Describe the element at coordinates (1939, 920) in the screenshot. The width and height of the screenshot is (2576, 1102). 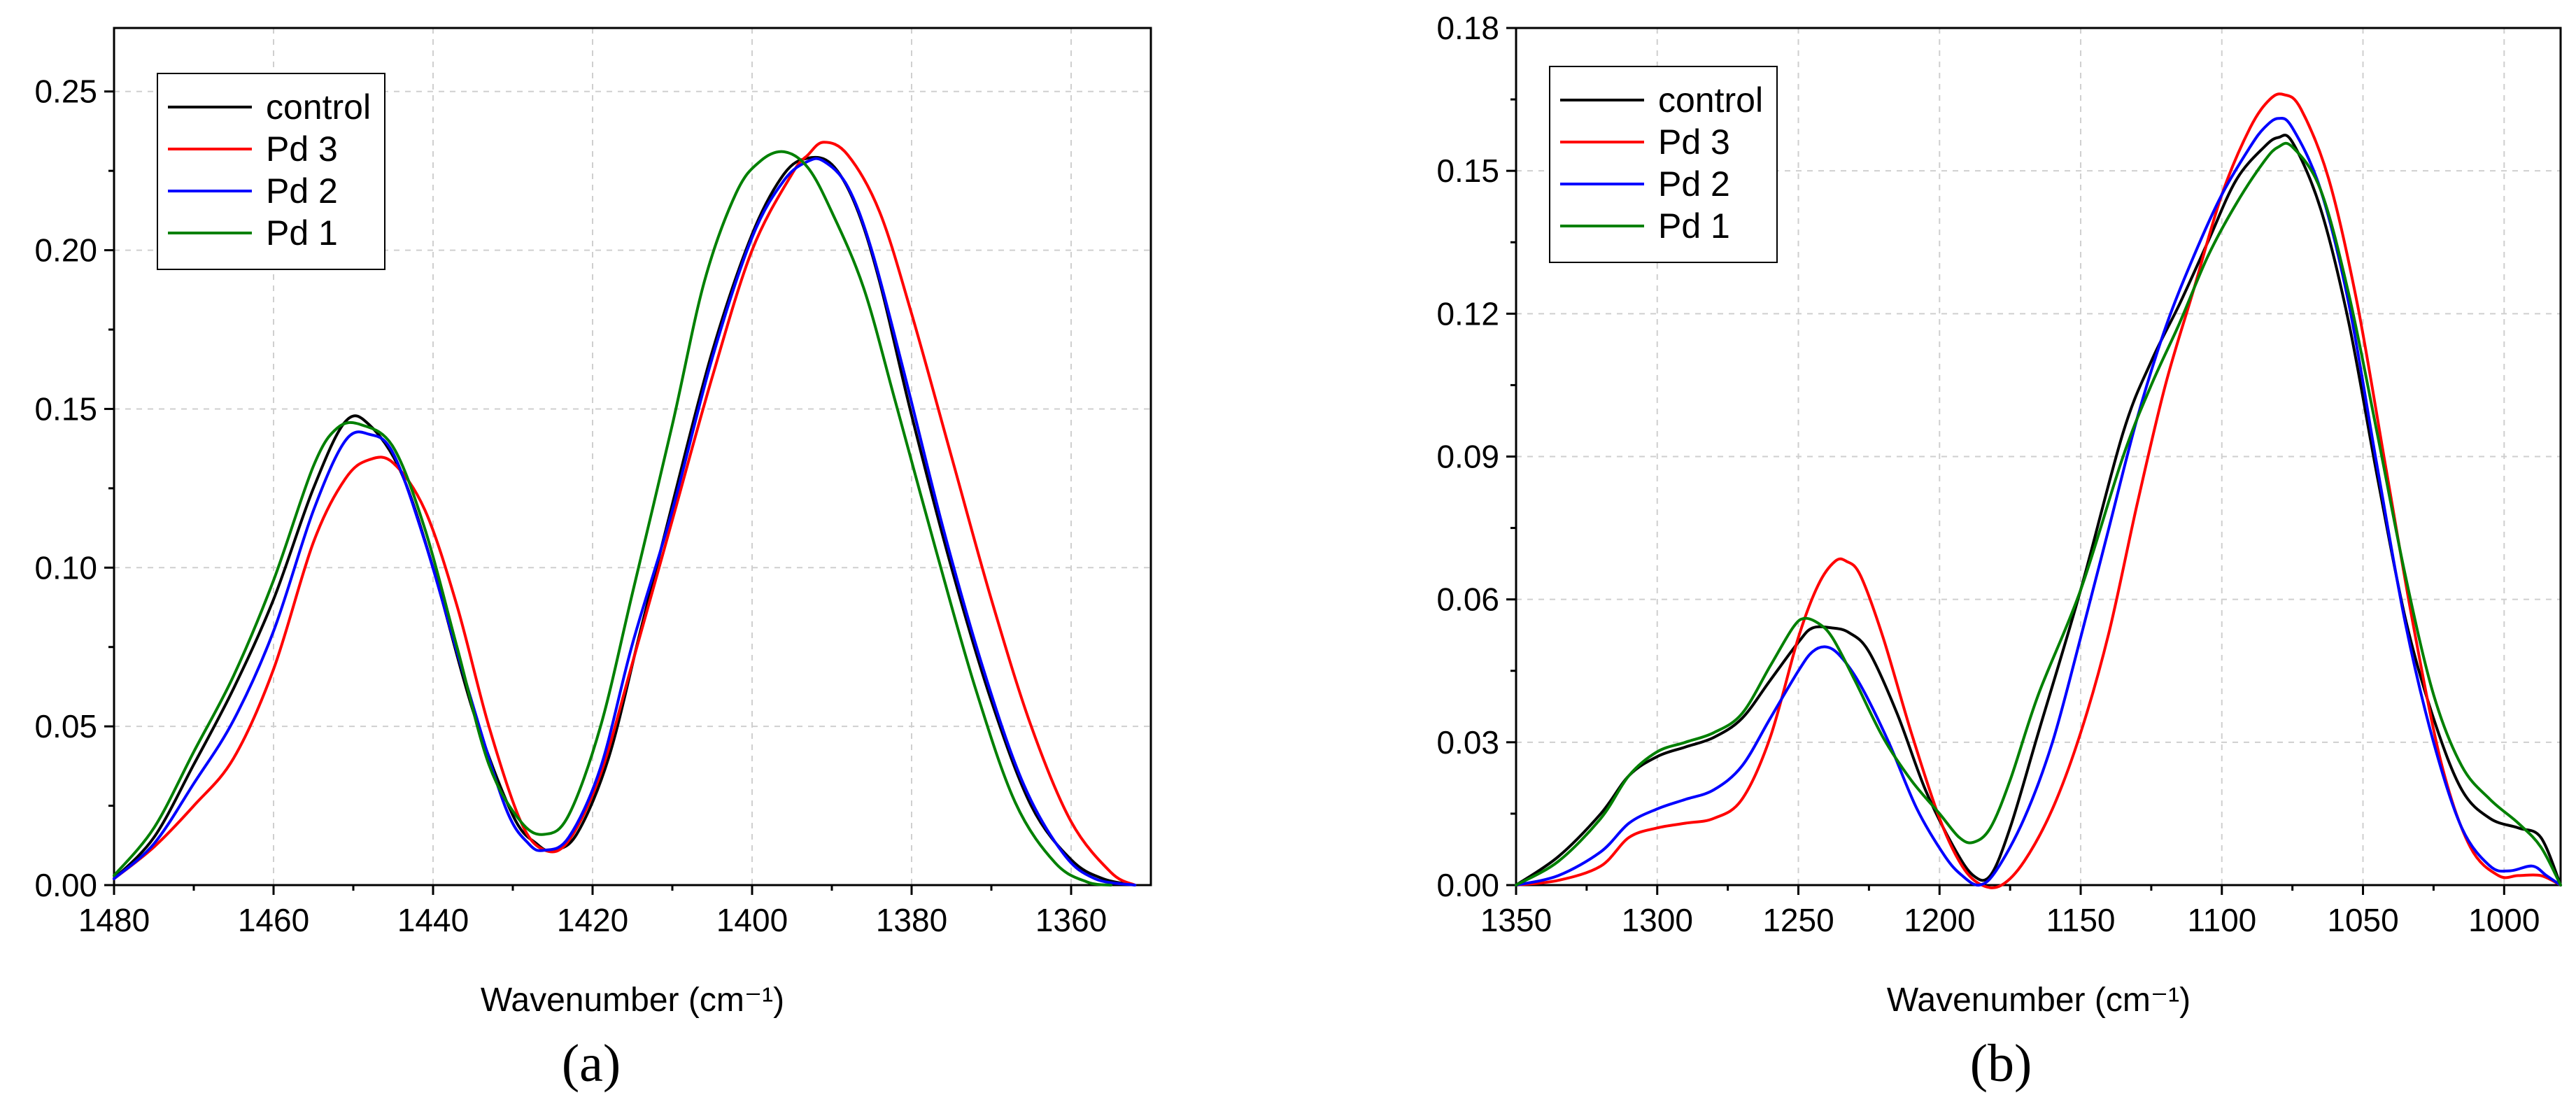
I see `x-tick-label: 1200` at that location.